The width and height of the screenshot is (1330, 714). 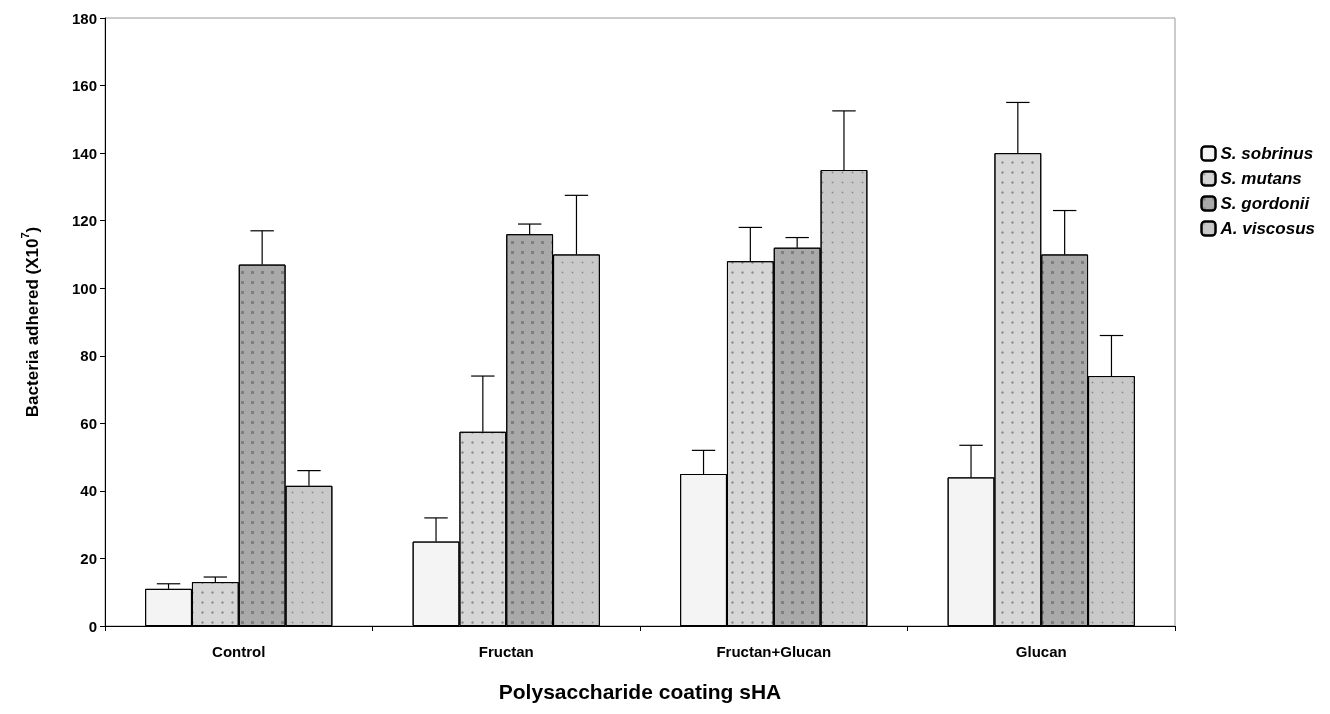 I want to click on x-tick-label: Fructan, so click(x=506, y=651).